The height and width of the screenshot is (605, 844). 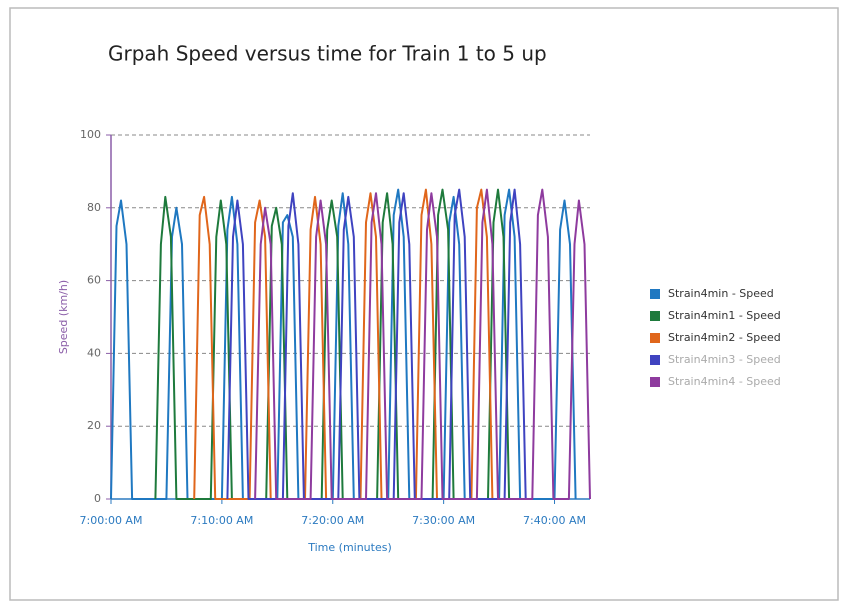 I want to click on legend-text: Strain4min2 - Speed, so click(x=724, y=337).